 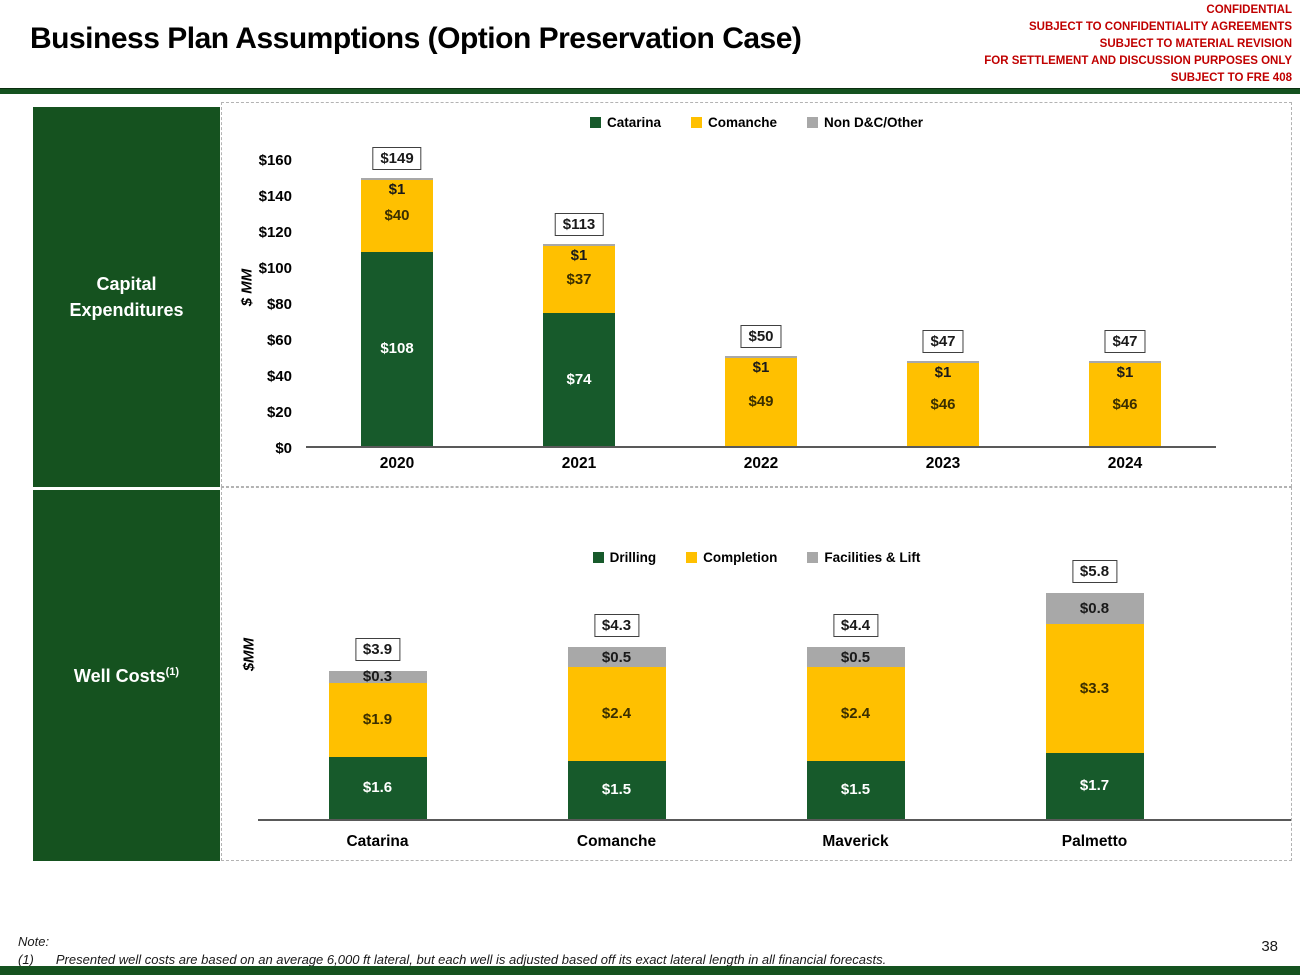 What do you see at coordinates (650, 970) in the screenshot?
I see `footer-divider` at bounding box center [650, 970].